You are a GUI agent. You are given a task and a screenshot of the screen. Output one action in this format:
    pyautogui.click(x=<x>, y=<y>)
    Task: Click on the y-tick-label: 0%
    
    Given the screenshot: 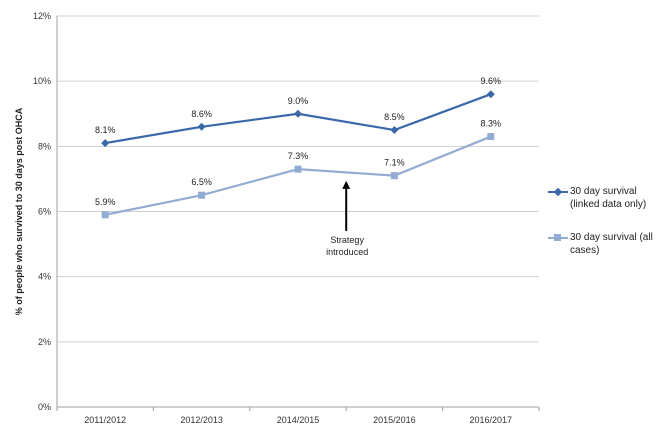 What is the action you would take?
    pyautogui.click(x=44, y=407)
    